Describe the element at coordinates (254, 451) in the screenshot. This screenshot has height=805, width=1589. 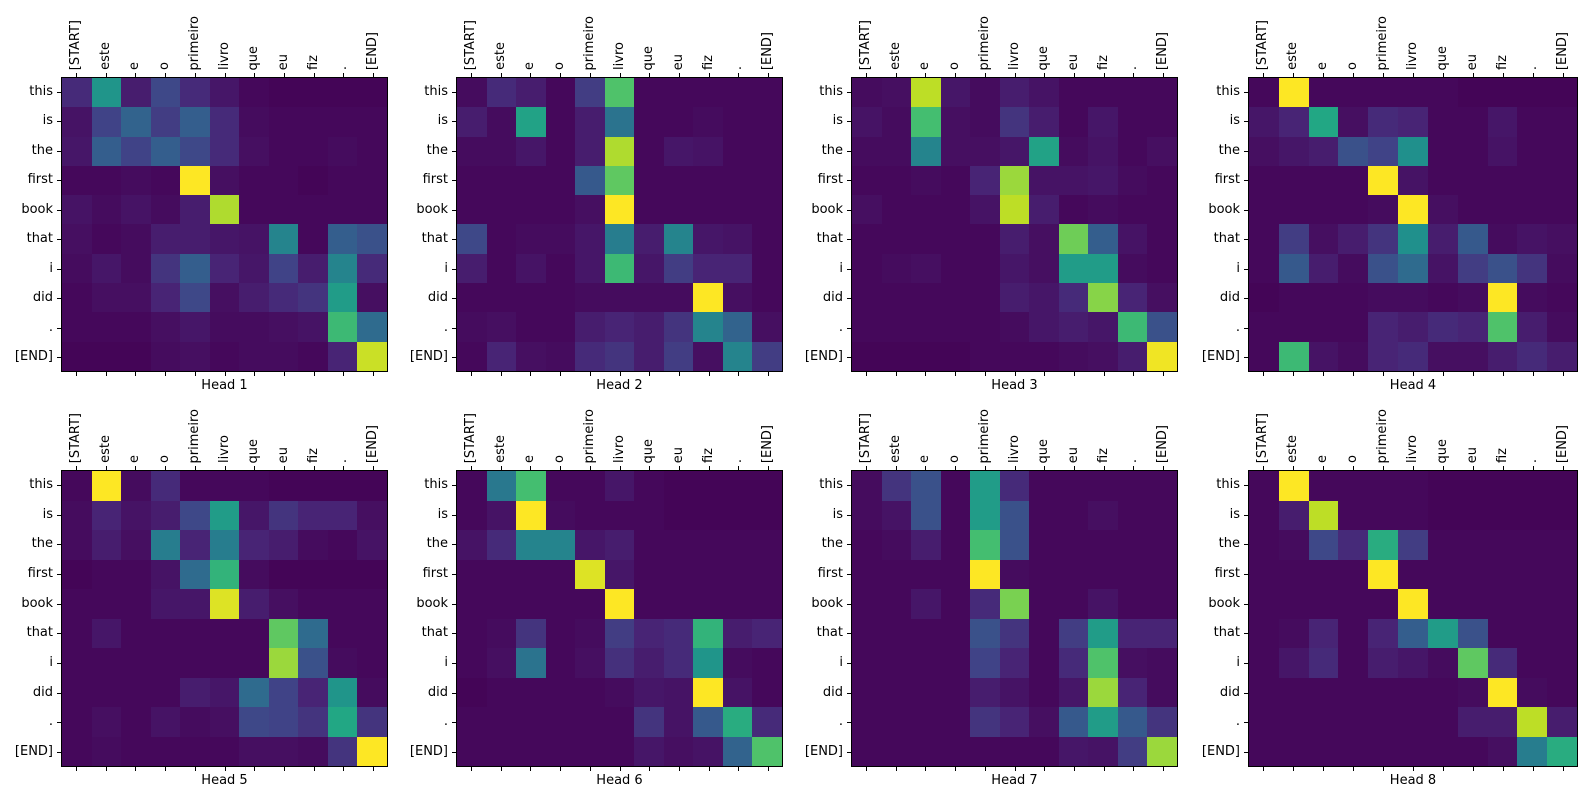
I see `x-tick-label: que` at that location.